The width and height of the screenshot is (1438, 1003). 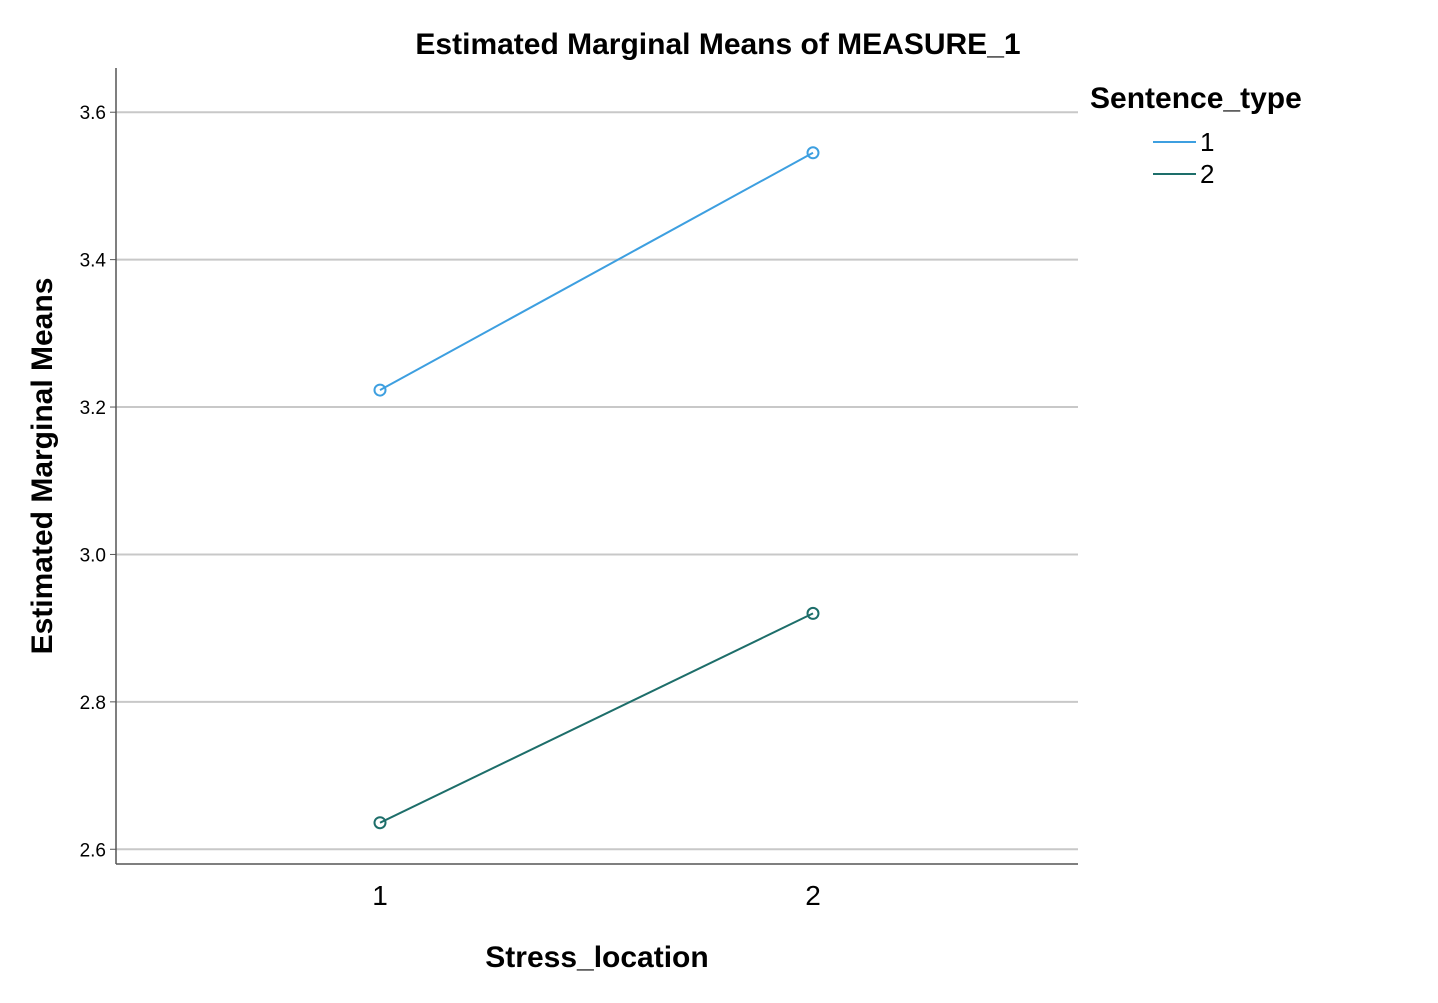 I want to click on x-tick-label: 2, so click(x=813, y=895).